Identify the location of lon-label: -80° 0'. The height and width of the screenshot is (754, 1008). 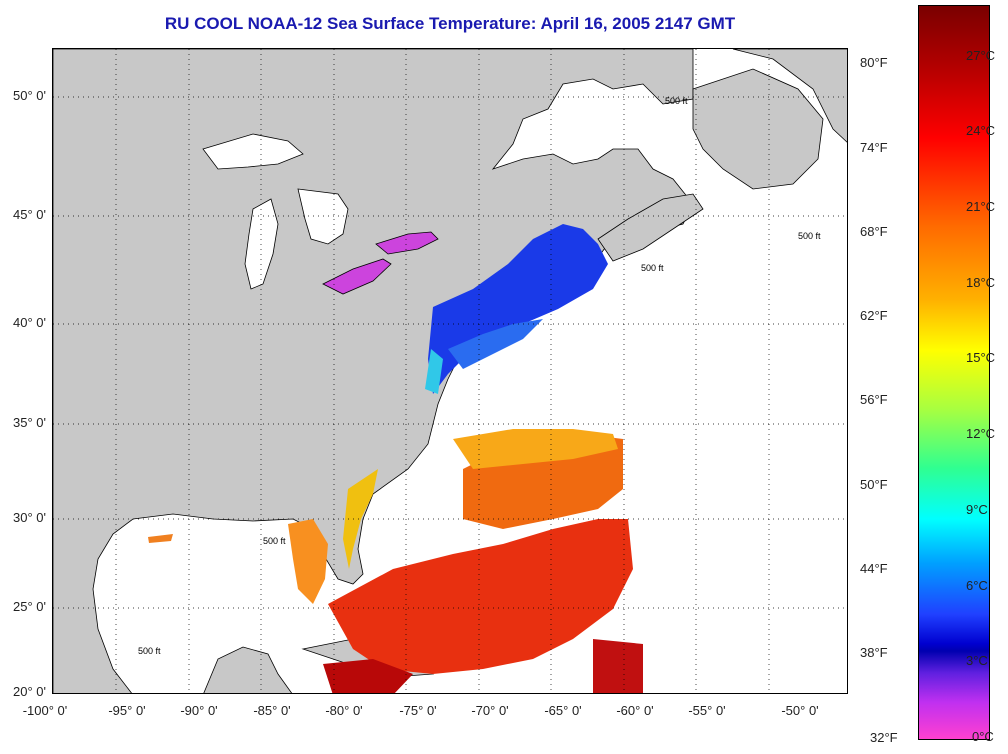
(344, 710).